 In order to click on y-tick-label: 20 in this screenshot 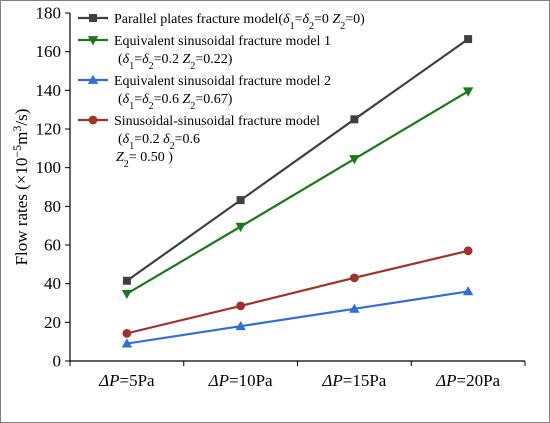, I will do `click(52, 322)`.